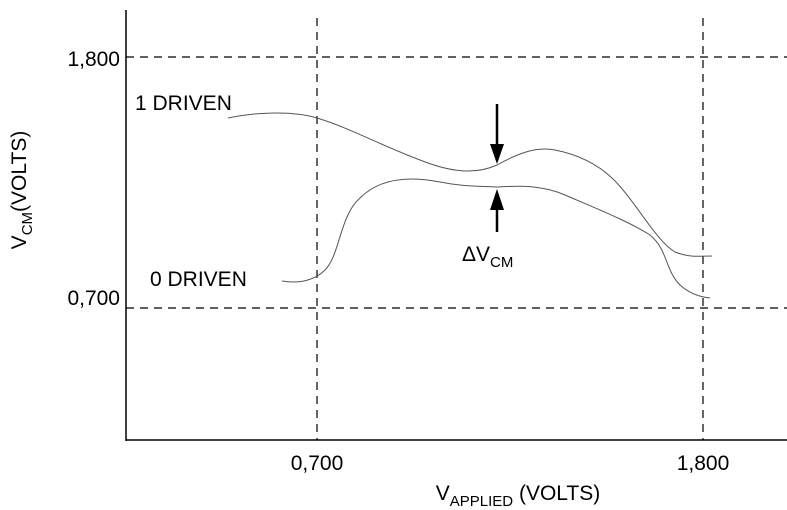  I want to click on curve-label: 0 DRIVEN, so click(198, 279).